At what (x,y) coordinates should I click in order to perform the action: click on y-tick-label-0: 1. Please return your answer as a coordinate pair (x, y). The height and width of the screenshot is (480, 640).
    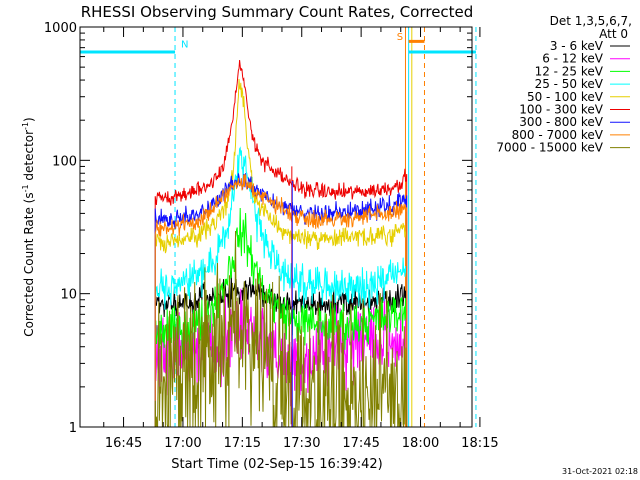
    Looking at the image, I should click on (73, 428).